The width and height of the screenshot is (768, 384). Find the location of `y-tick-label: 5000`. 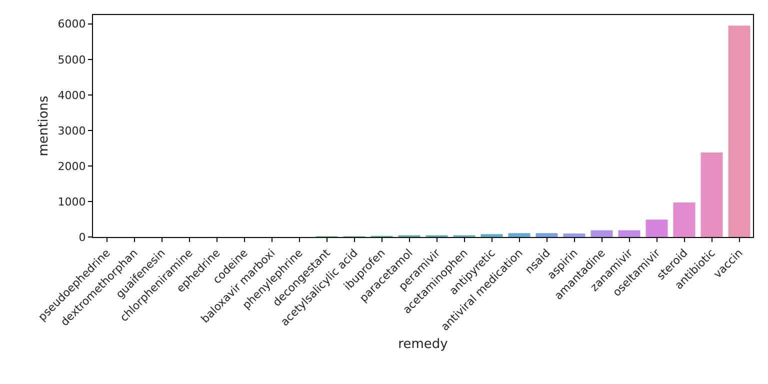

y-tick-label: 5000 is located at coordinates (72, 59).